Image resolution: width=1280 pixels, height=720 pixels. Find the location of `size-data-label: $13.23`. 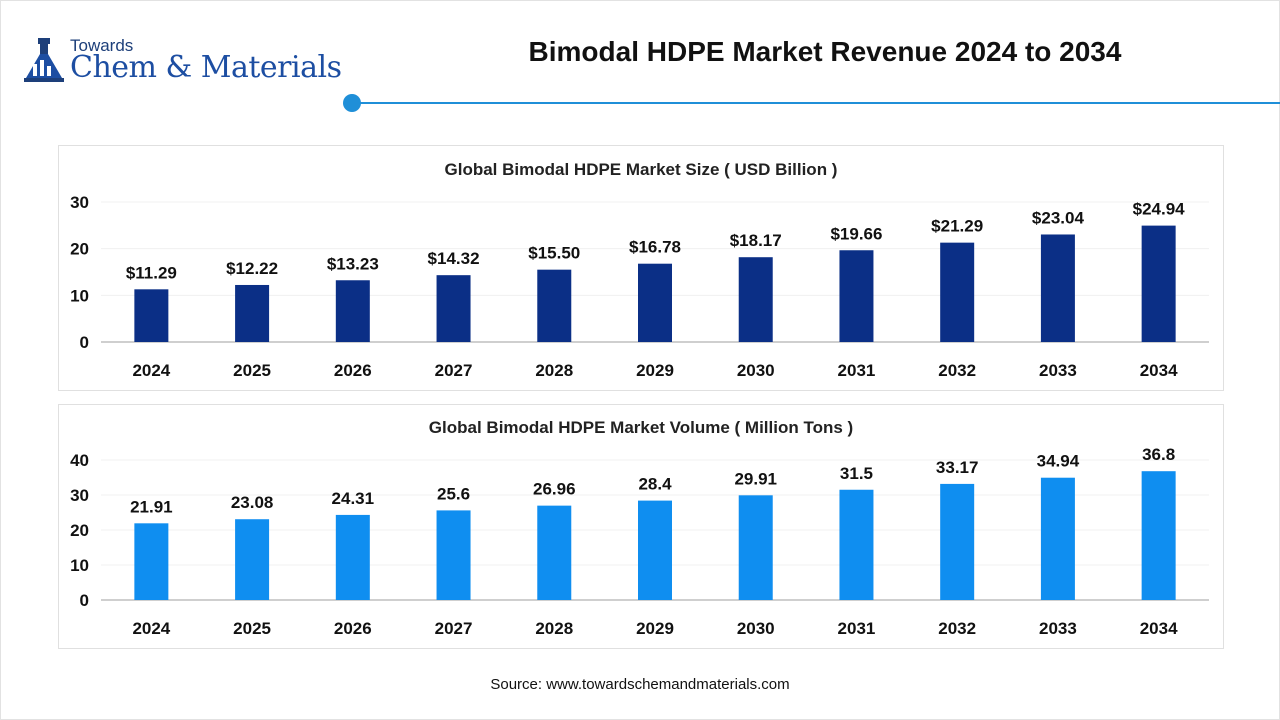

size-data-label: $13.23 is located at coordinates (353, 263).